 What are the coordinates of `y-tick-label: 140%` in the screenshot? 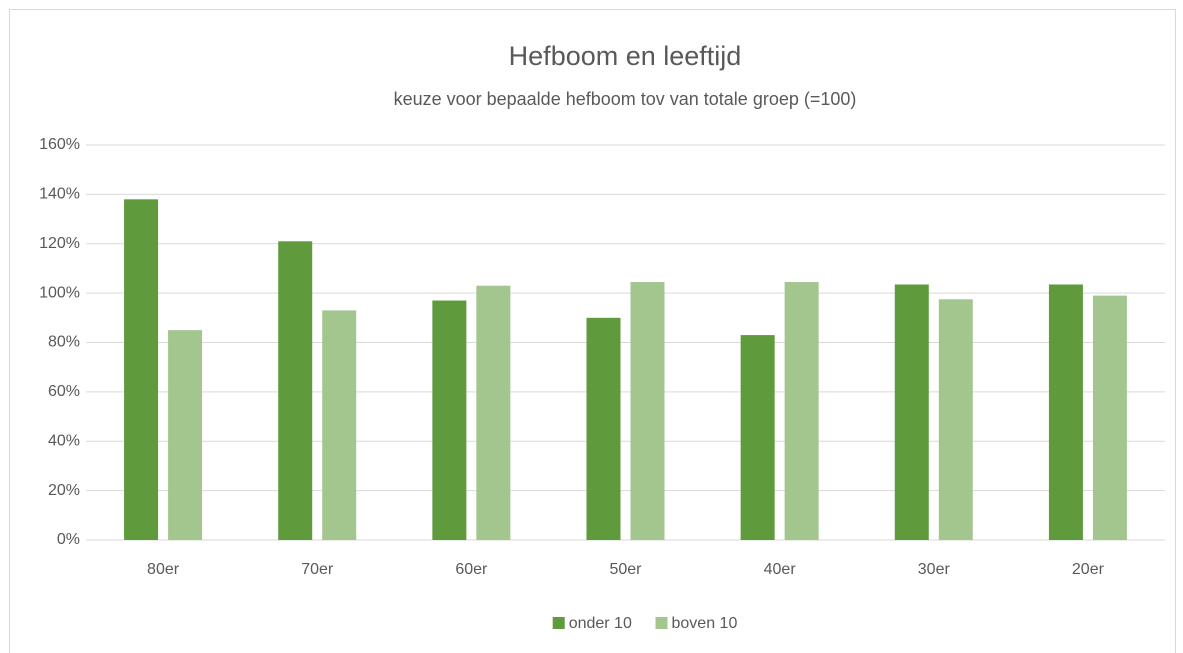 It's located at (59, 194).